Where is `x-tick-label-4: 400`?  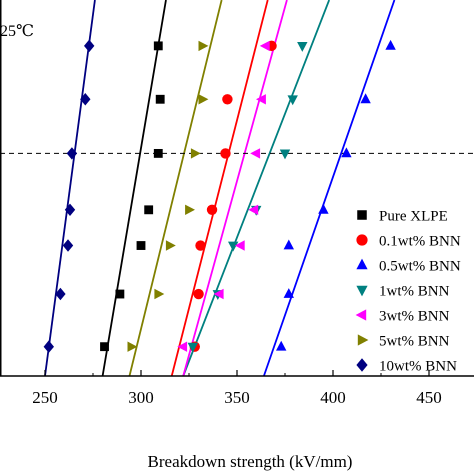 x-tick-label-4: 400 is located at coordinates (333, 397).